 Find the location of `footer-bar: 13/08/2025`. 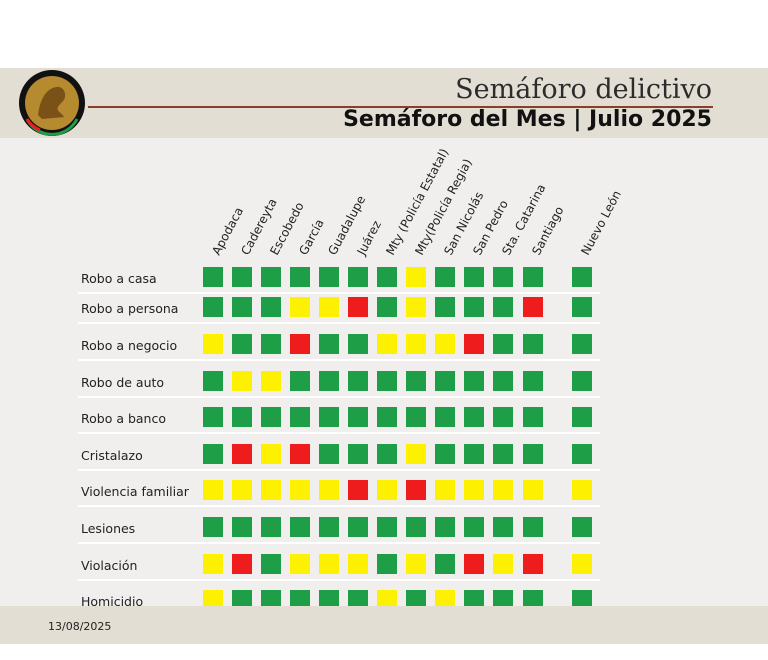

footer-bar: 13/08/2025 is located at coordinates (384, 625).